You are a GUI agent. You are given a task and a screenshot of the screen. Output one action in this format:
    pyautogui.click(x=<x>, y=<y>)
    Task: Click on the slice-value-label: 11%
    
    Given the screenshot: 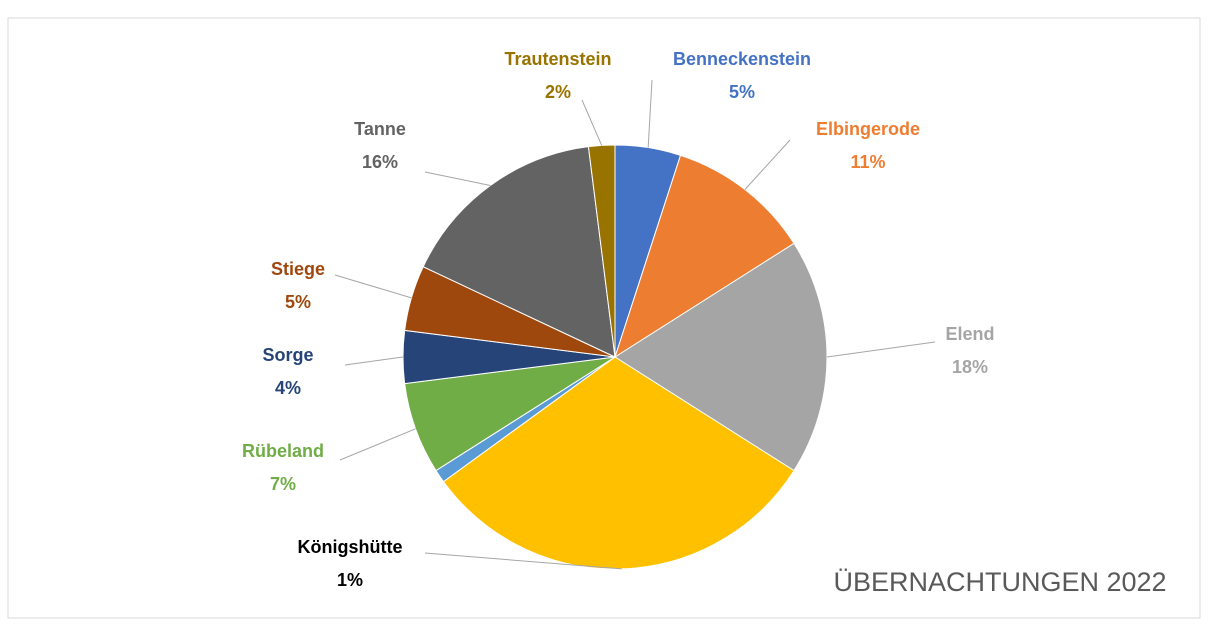 What is the action you would take?
    pyautogui.click(x=867, y=162)
    